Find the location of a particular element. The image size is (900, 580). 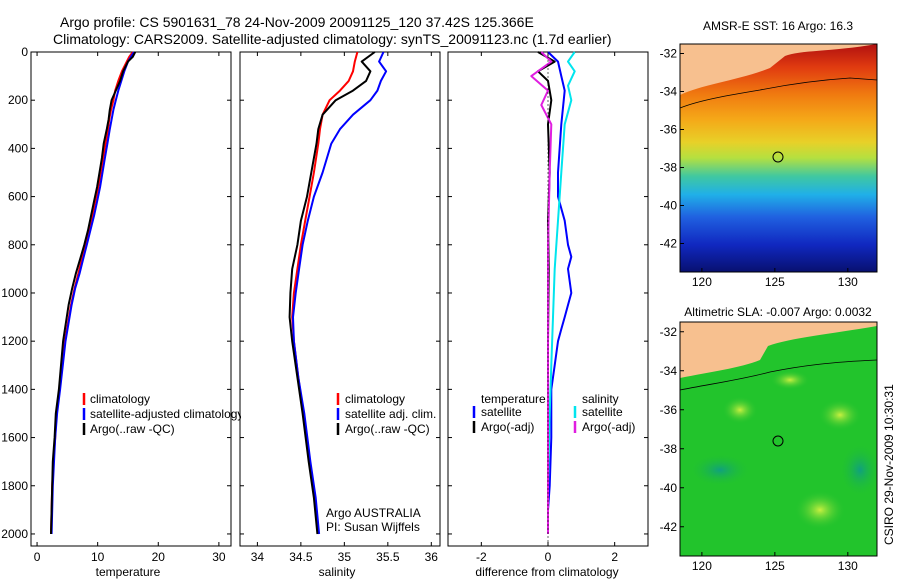

sst-map-title: AMSR-E SST: 16 Argo: 16.3 is located at coordinates (778, 26).